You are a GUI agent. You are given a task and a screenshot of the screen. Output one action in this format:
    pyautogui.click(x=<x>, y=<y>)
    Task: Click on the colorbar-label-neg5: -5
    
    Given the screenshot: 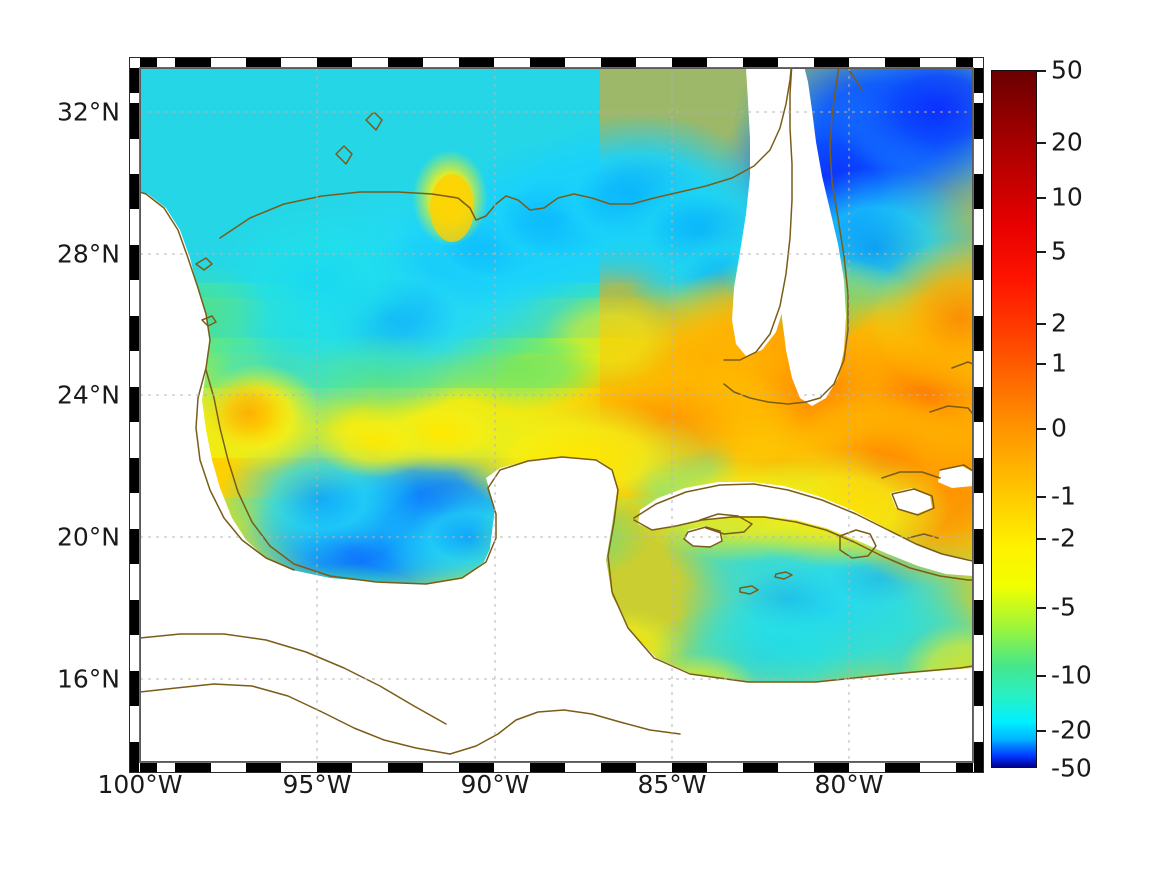 What is the action you would take?
    pyautogui.click(x=1063, y=607)
    